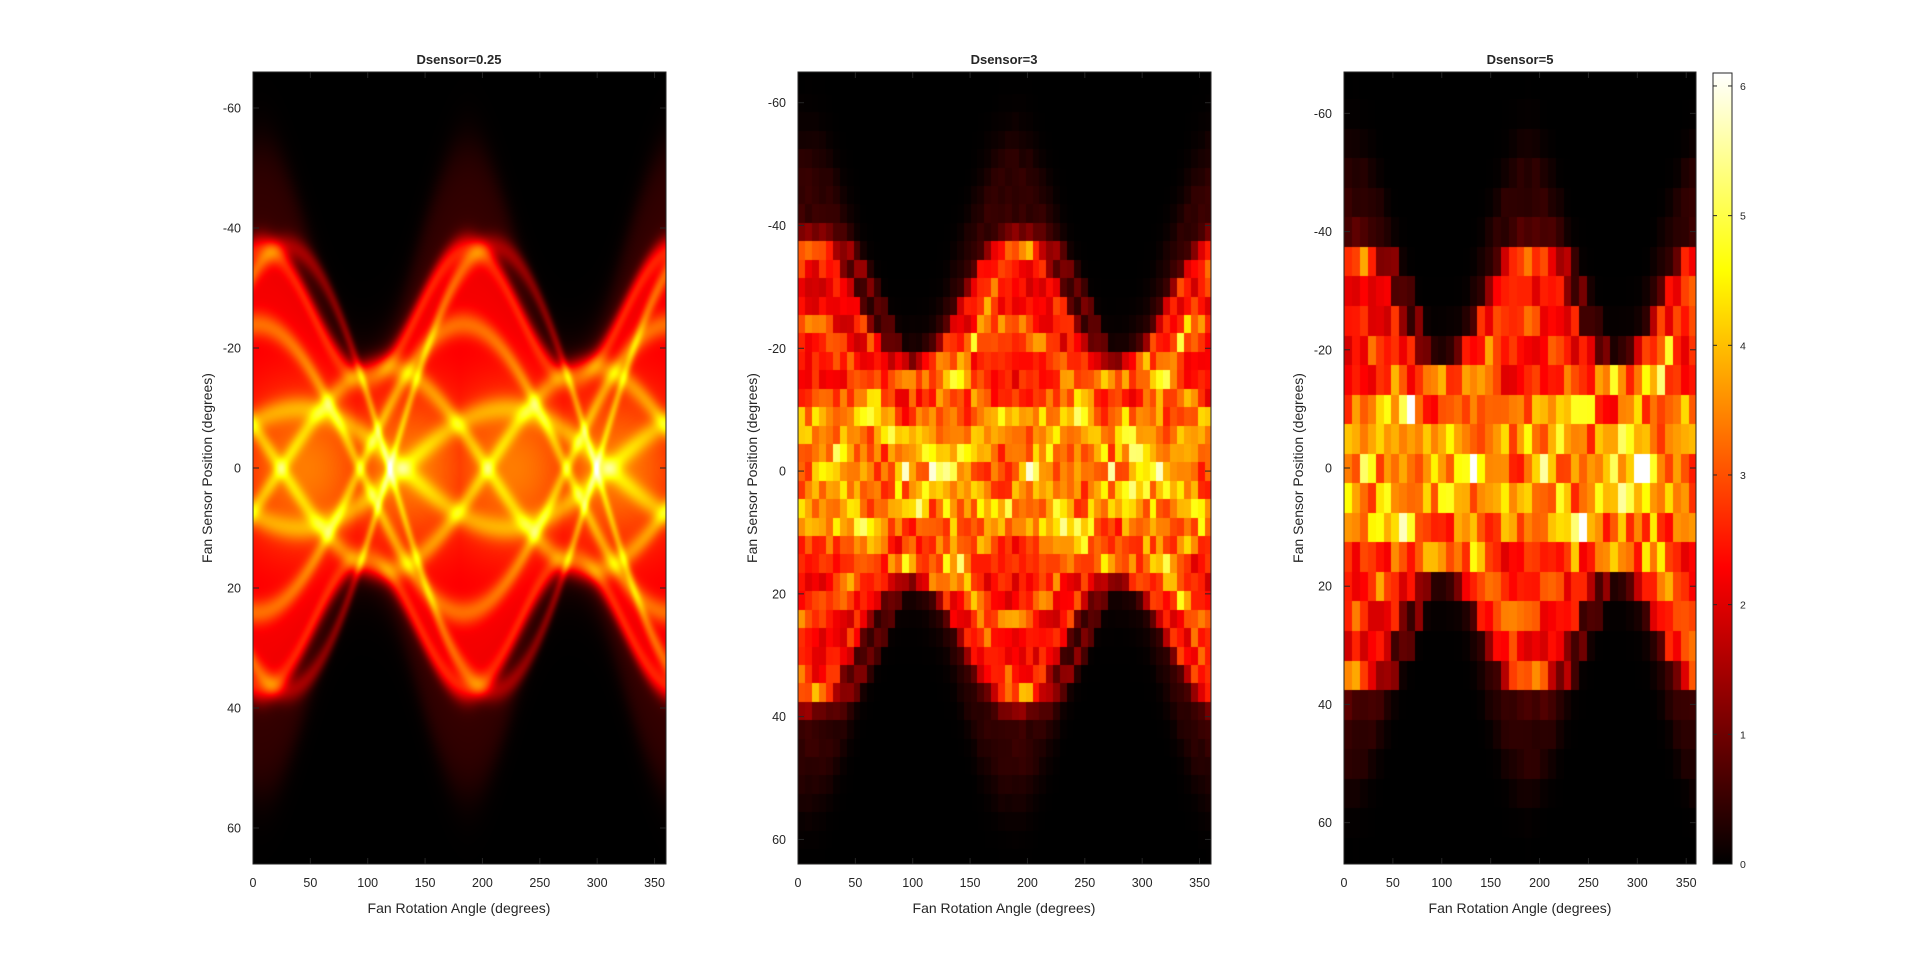 The width and height of the screenshot is (1920, 962). Describe the element at coordinates (1722, 468) in the screenshot. I see `colorbar-gradient` at that location.